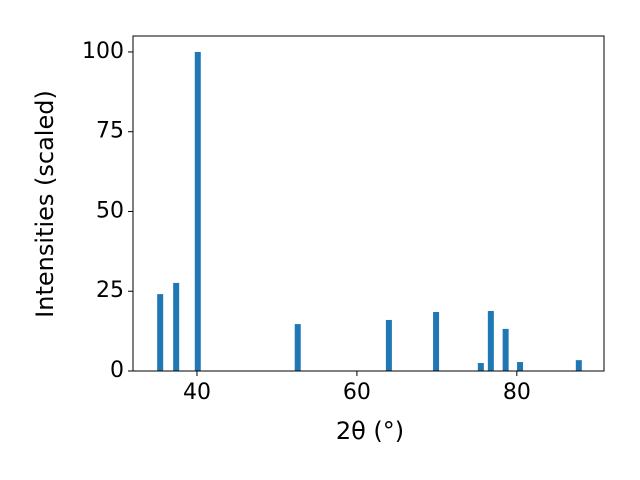 The height and width of the screenshot is (480, 640). Describe the element at coordinates (370, 431) in the screenshot. I see `x-axis-label: 2θ (°)` at that location.